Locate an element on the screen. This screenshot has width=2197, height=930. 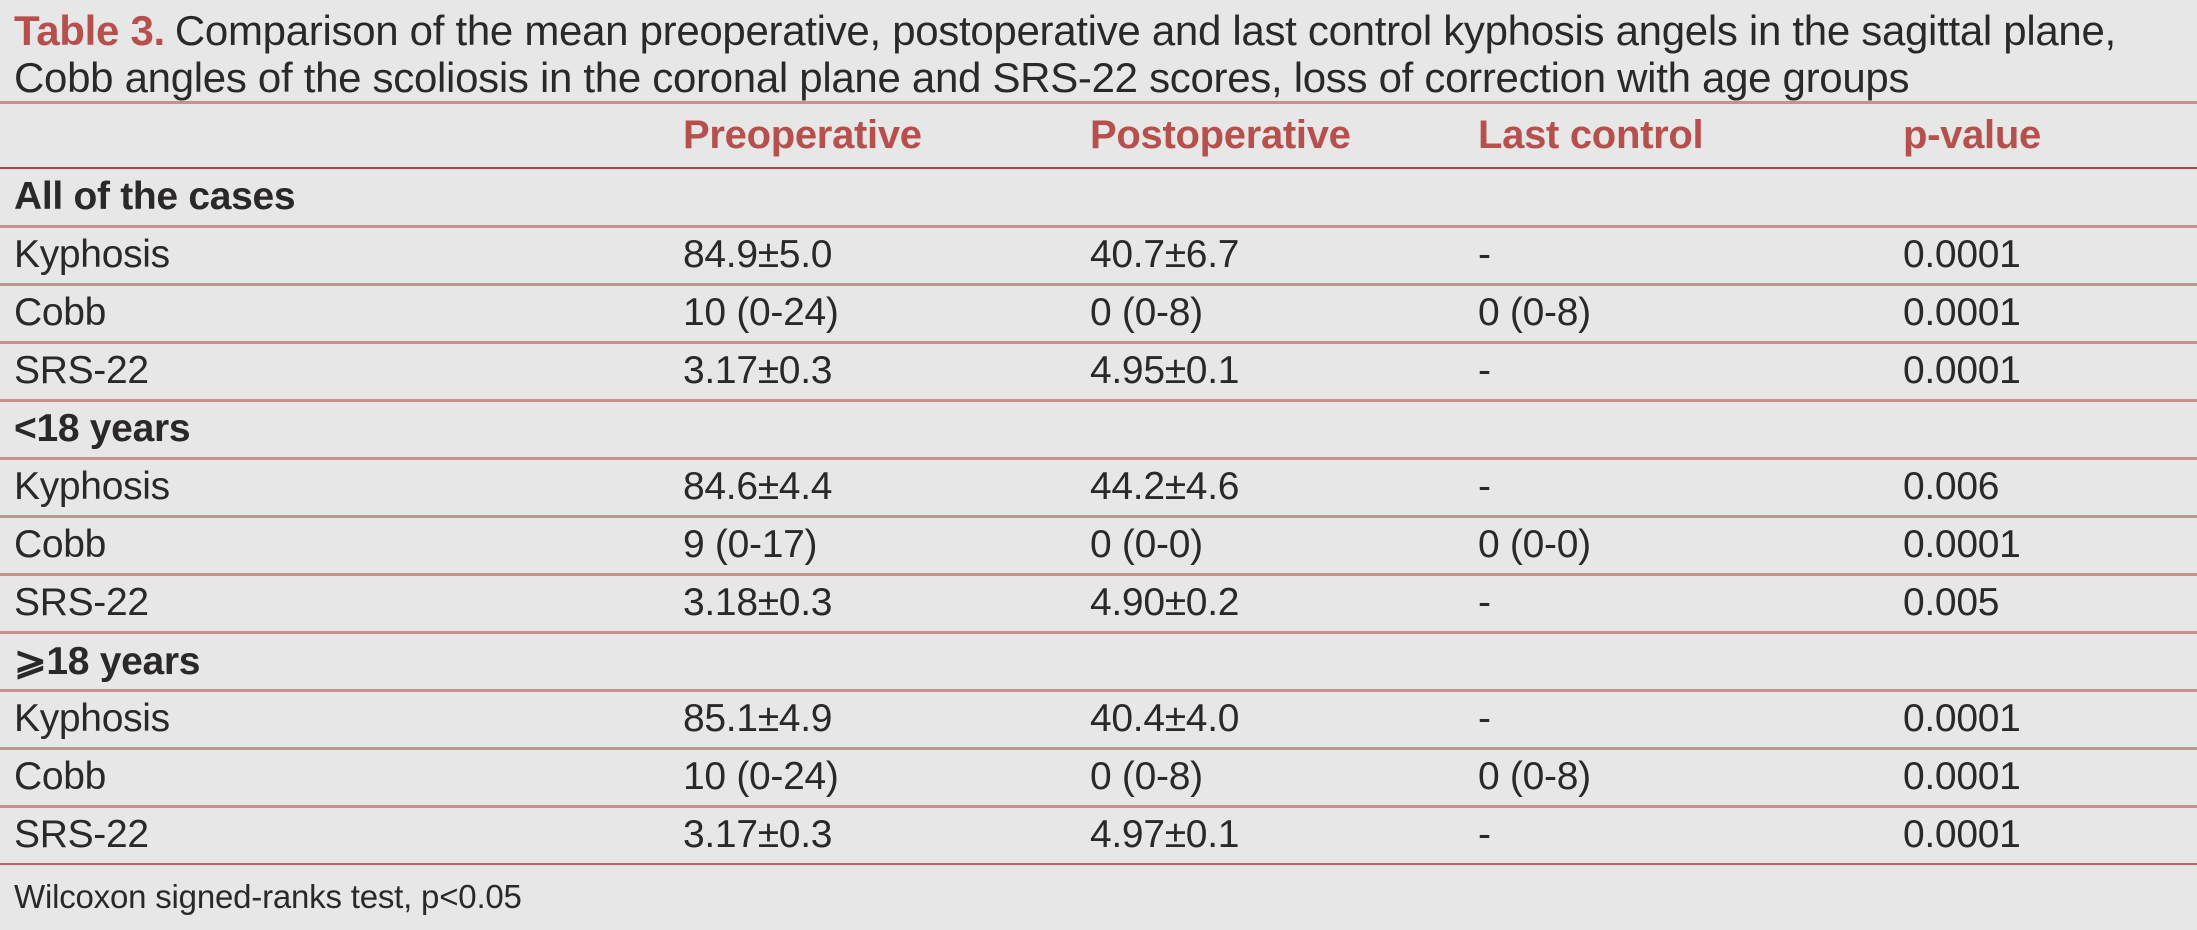
table-footnote: Wilcoxon signed-ranks test, p<0.05 is located at coordinates (268, 896).